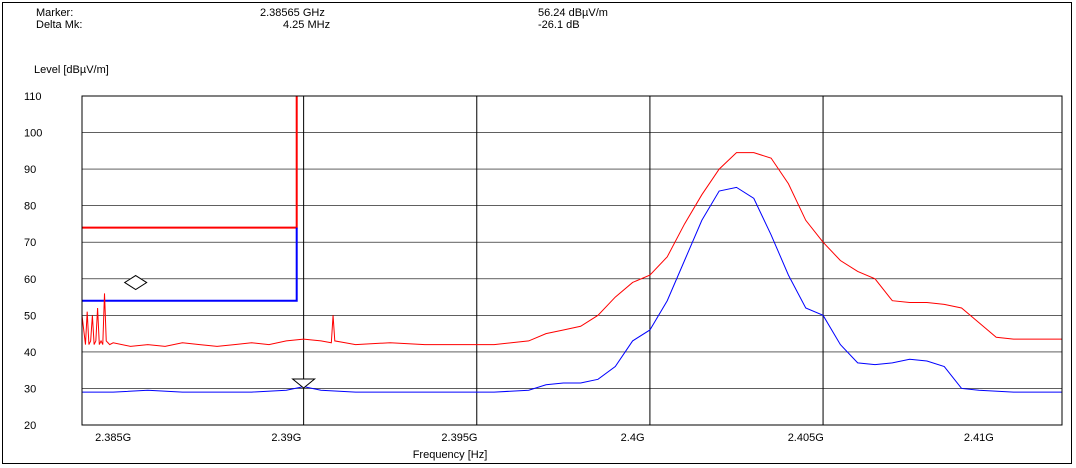  Describe the element at coordinates (33, 261) in the screenshot. I see `y-tick-labels: 20 30 40 50 60 70 80 90 100 110` at that location.